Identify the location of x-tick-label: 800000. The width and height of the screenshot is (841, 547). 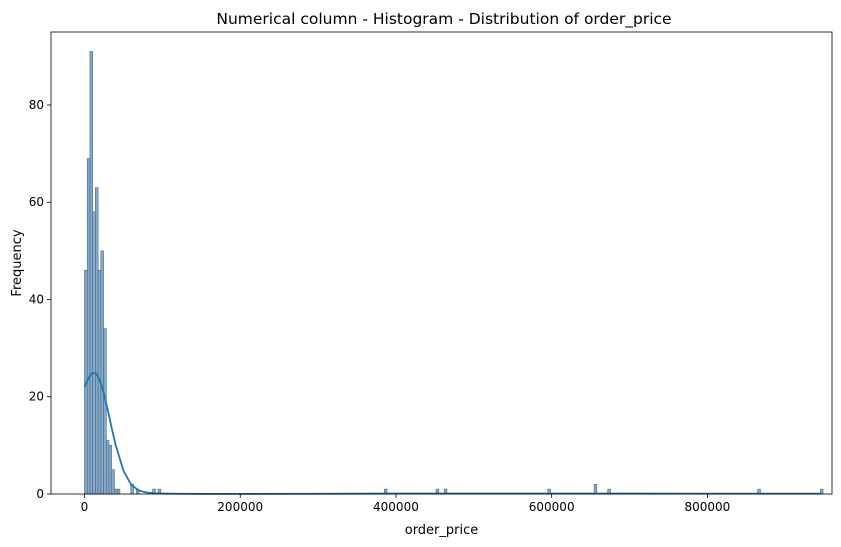
(708, 507).